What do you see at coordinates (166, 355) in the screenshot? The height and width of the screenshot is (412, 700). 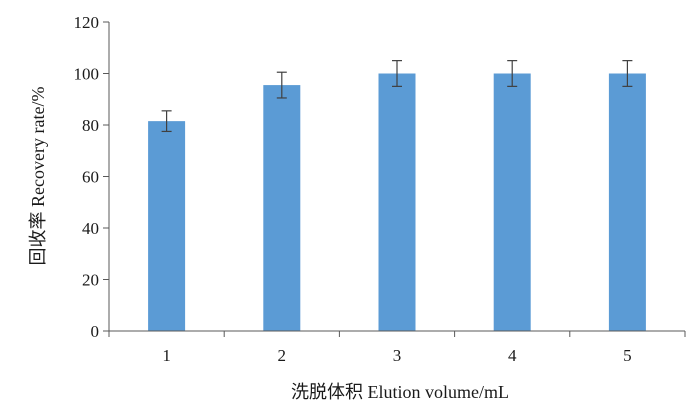 I see `x-tick-label: 1` at bounding box center [166, 355].